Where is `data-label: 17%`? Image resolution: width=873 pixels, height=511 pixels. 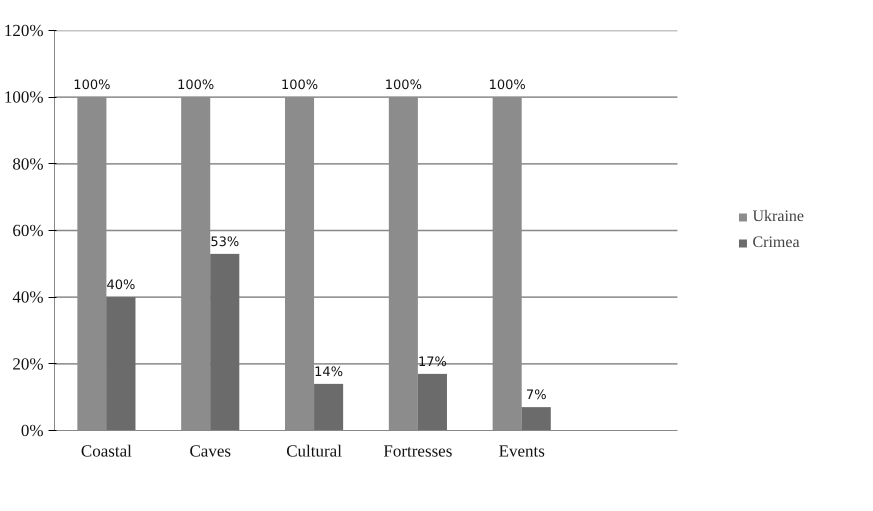 data-label: 17% is located at coordinates (432, 362).